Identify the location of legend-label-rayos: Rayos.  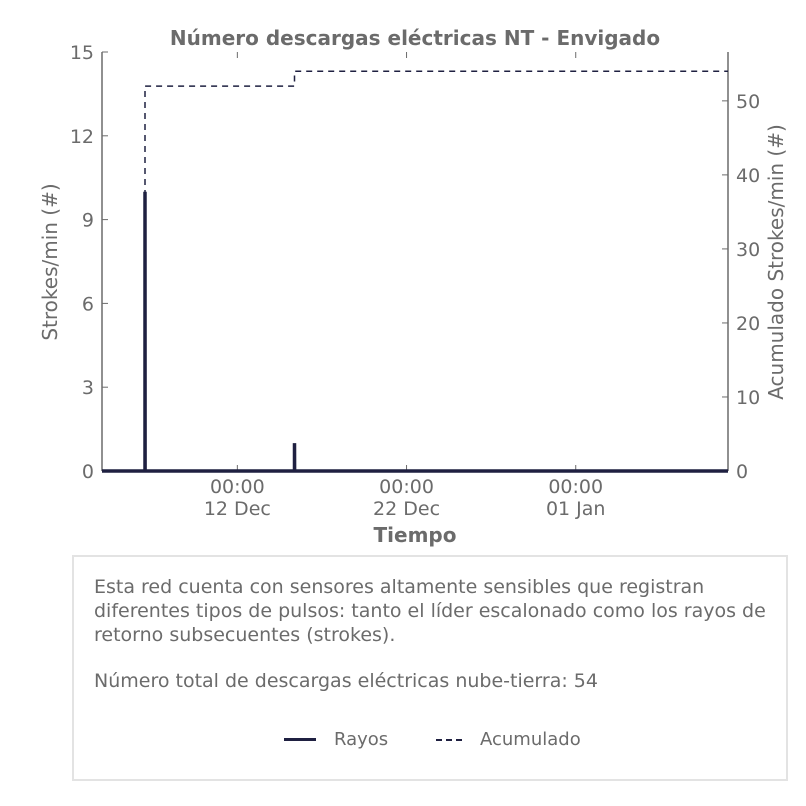
(361, 739).